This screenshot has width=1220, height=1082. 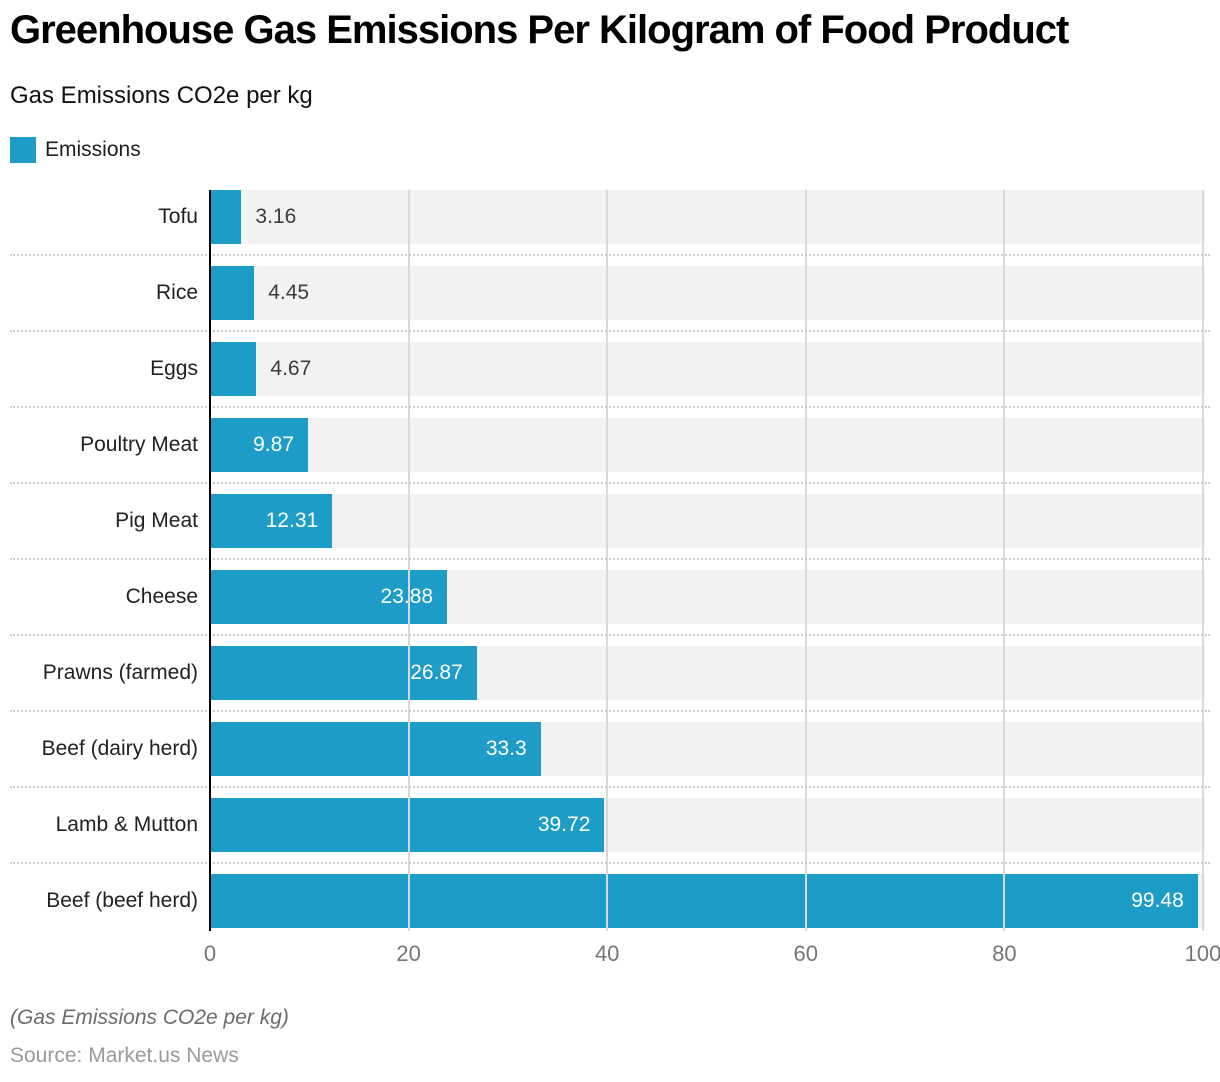 I want to click on legend-swatch-icon, so click(x=23, y=150).